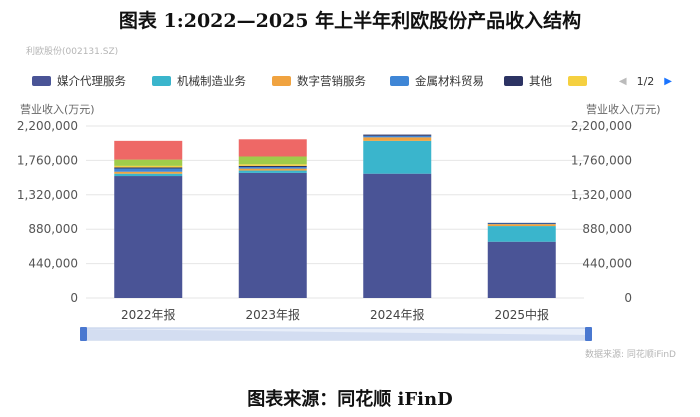  I want to click on legend-label-other: 其他, so click(540, 81).